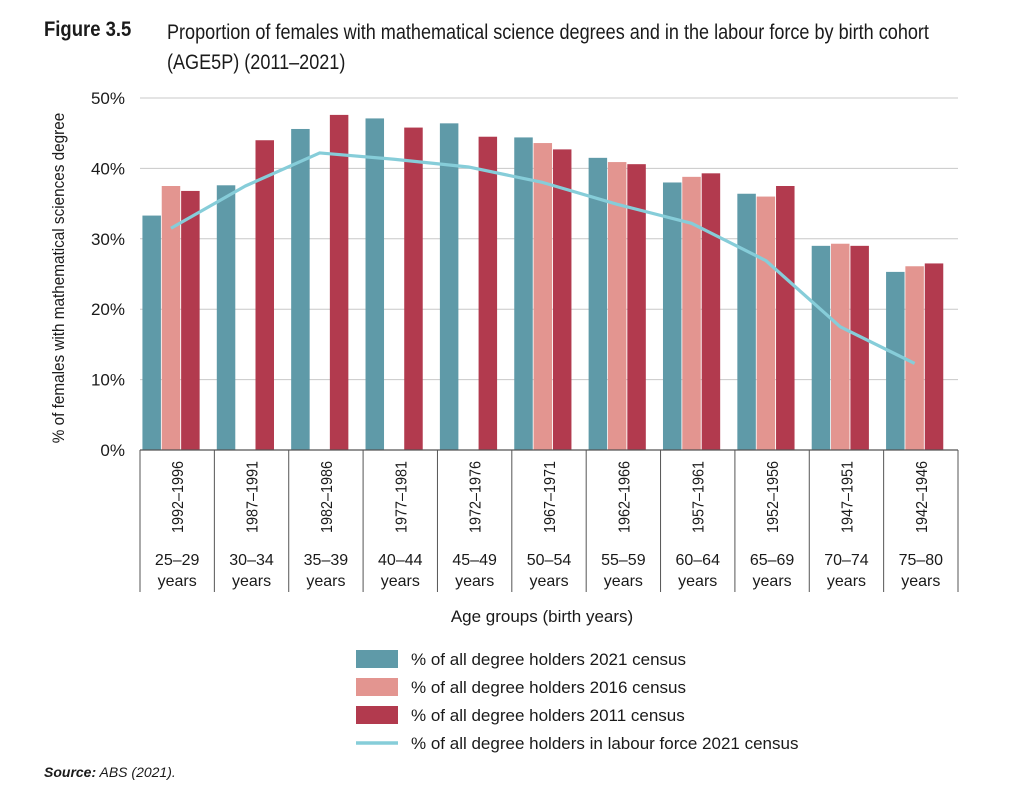  Describe the element at coordinates (88, 29) in the screenshot. I see `figure-label: Figure 3.5` at that location.